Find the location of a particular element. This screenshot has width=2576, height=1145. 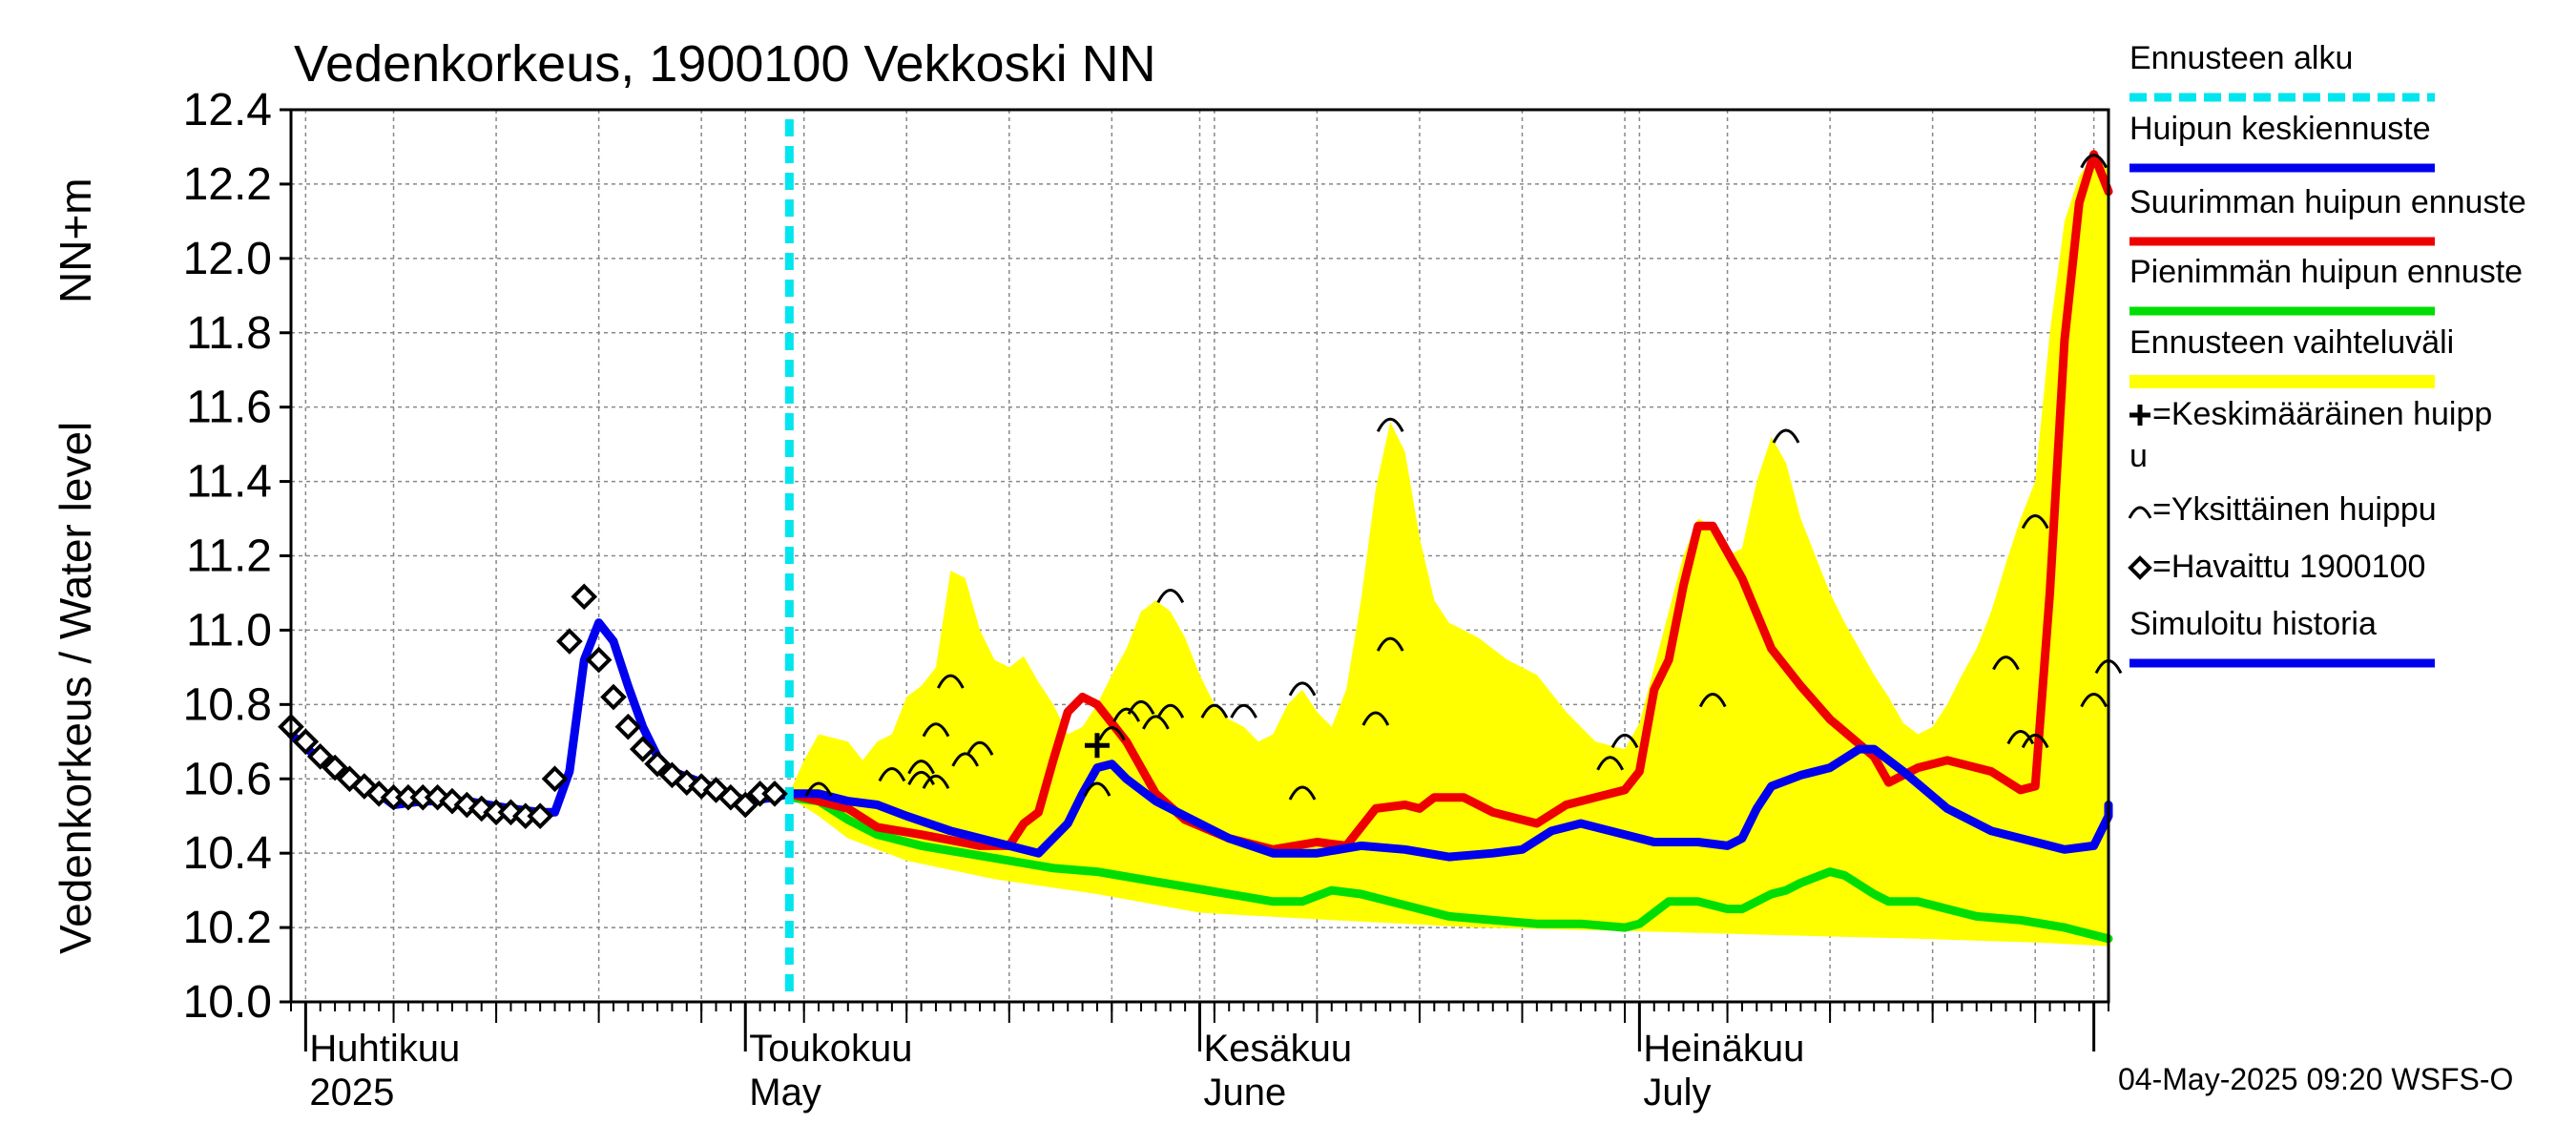

average-peak is located at coordinates (1097, 746).